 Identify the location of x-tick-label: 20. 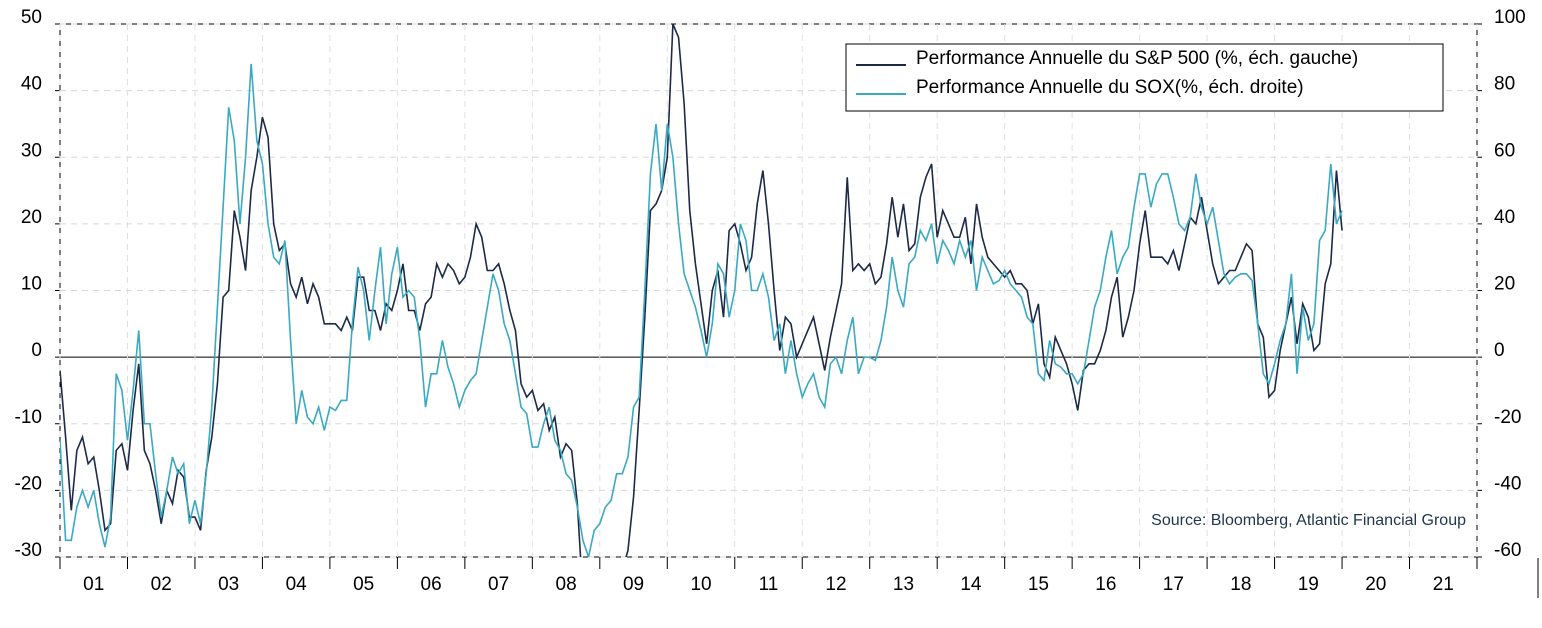
(1375, 584).